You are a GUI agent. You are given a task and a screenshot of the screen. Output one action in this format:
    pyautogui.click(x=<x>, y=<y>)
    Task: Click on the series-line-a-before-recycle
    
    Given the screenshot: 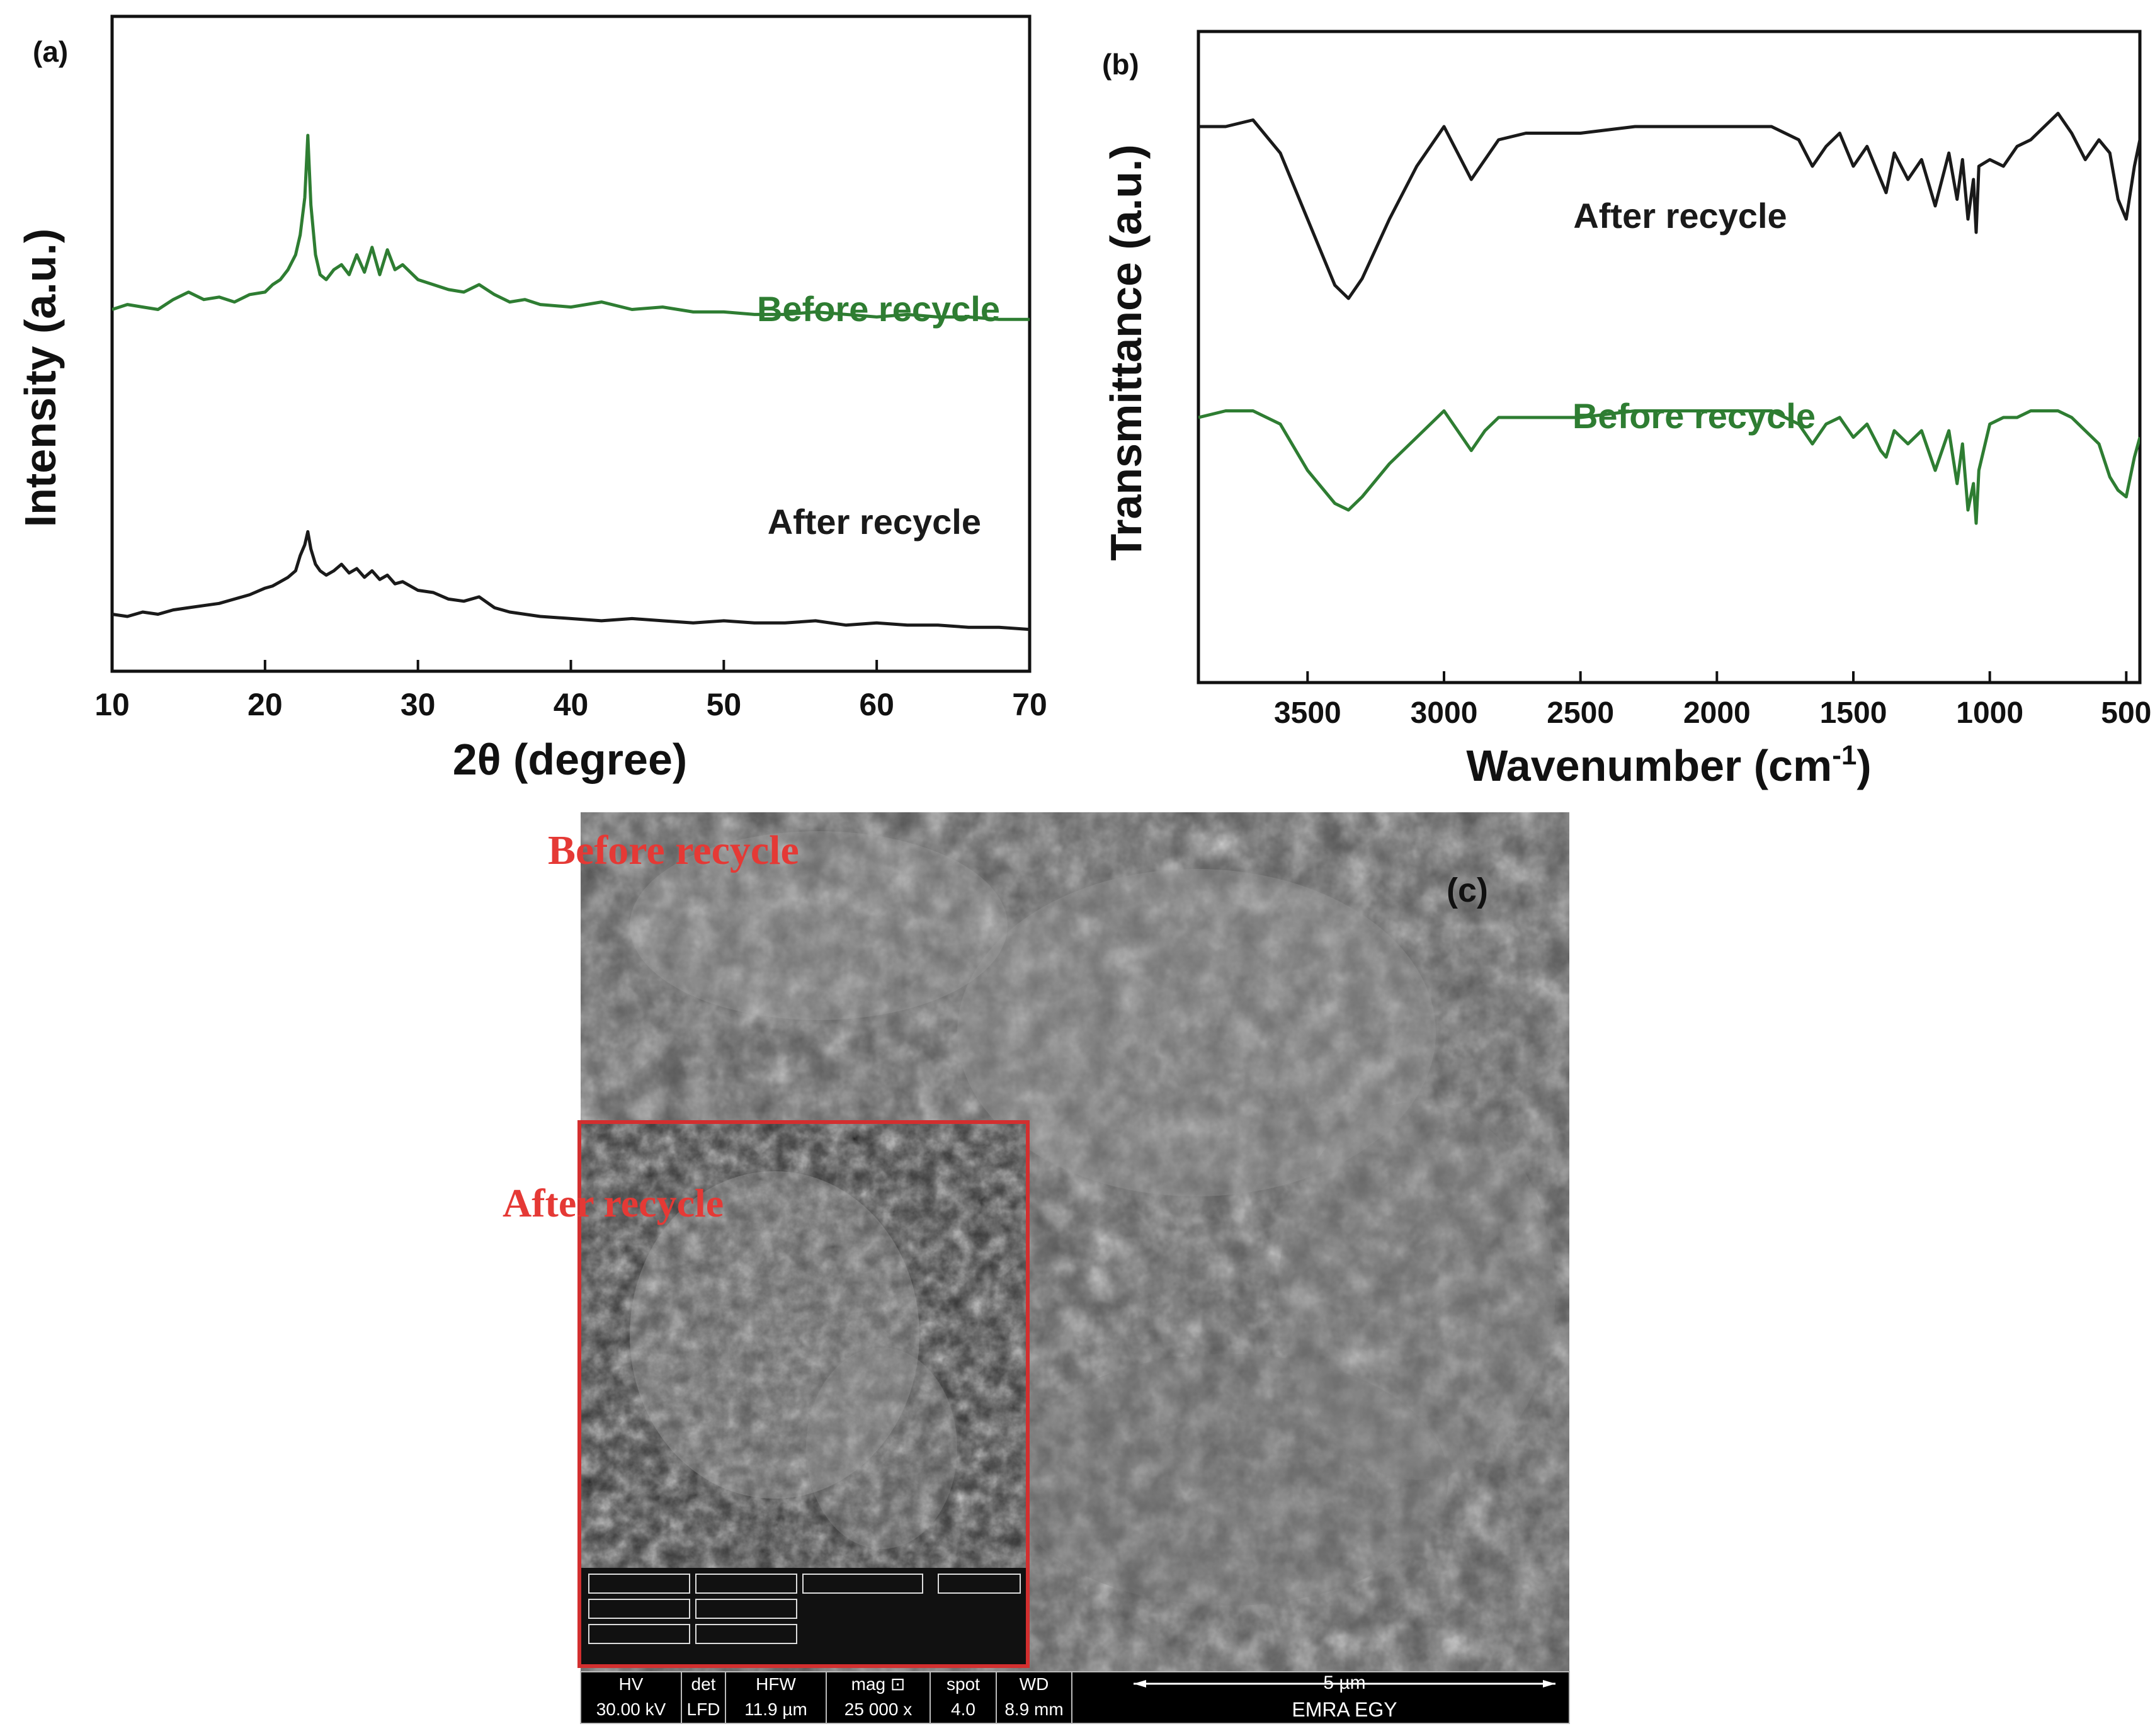 What is the action you would take?
    pyautogui.click(x=571, y=227)
    